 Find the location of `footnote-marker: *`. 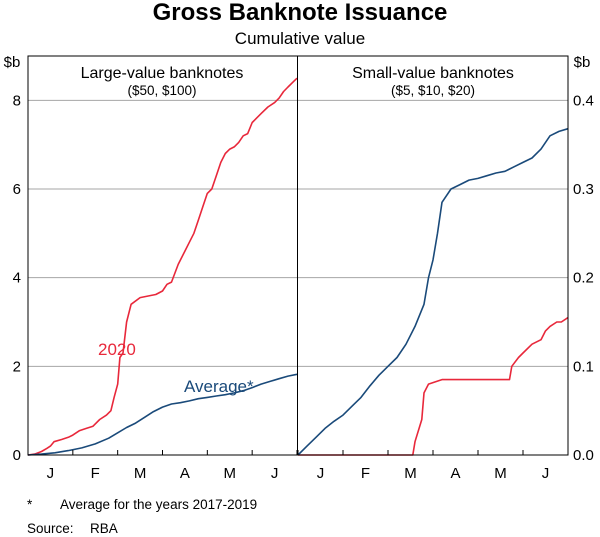

footnote-marker: * is located at coordinates (30, 504).